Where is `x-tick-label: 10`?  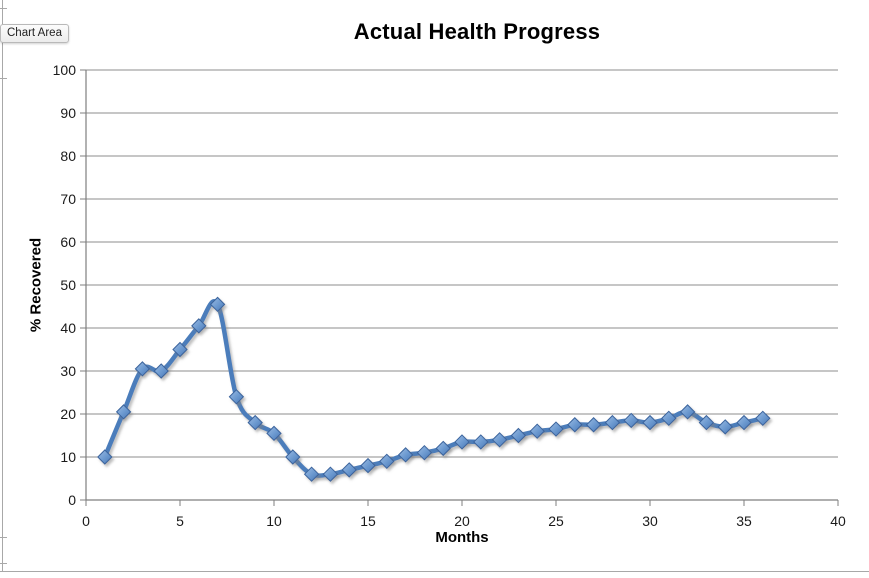 x-tick-label: 10 is located at coordinates (274, 521).